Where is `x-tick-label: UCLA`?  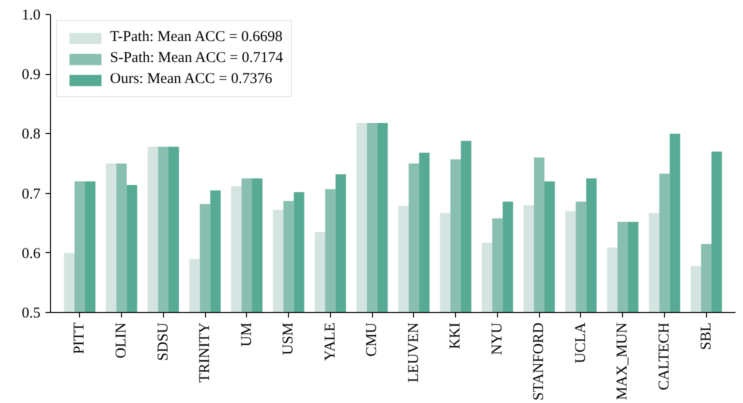 x-tick-label: UCLA is located at coordinates (580, 343).